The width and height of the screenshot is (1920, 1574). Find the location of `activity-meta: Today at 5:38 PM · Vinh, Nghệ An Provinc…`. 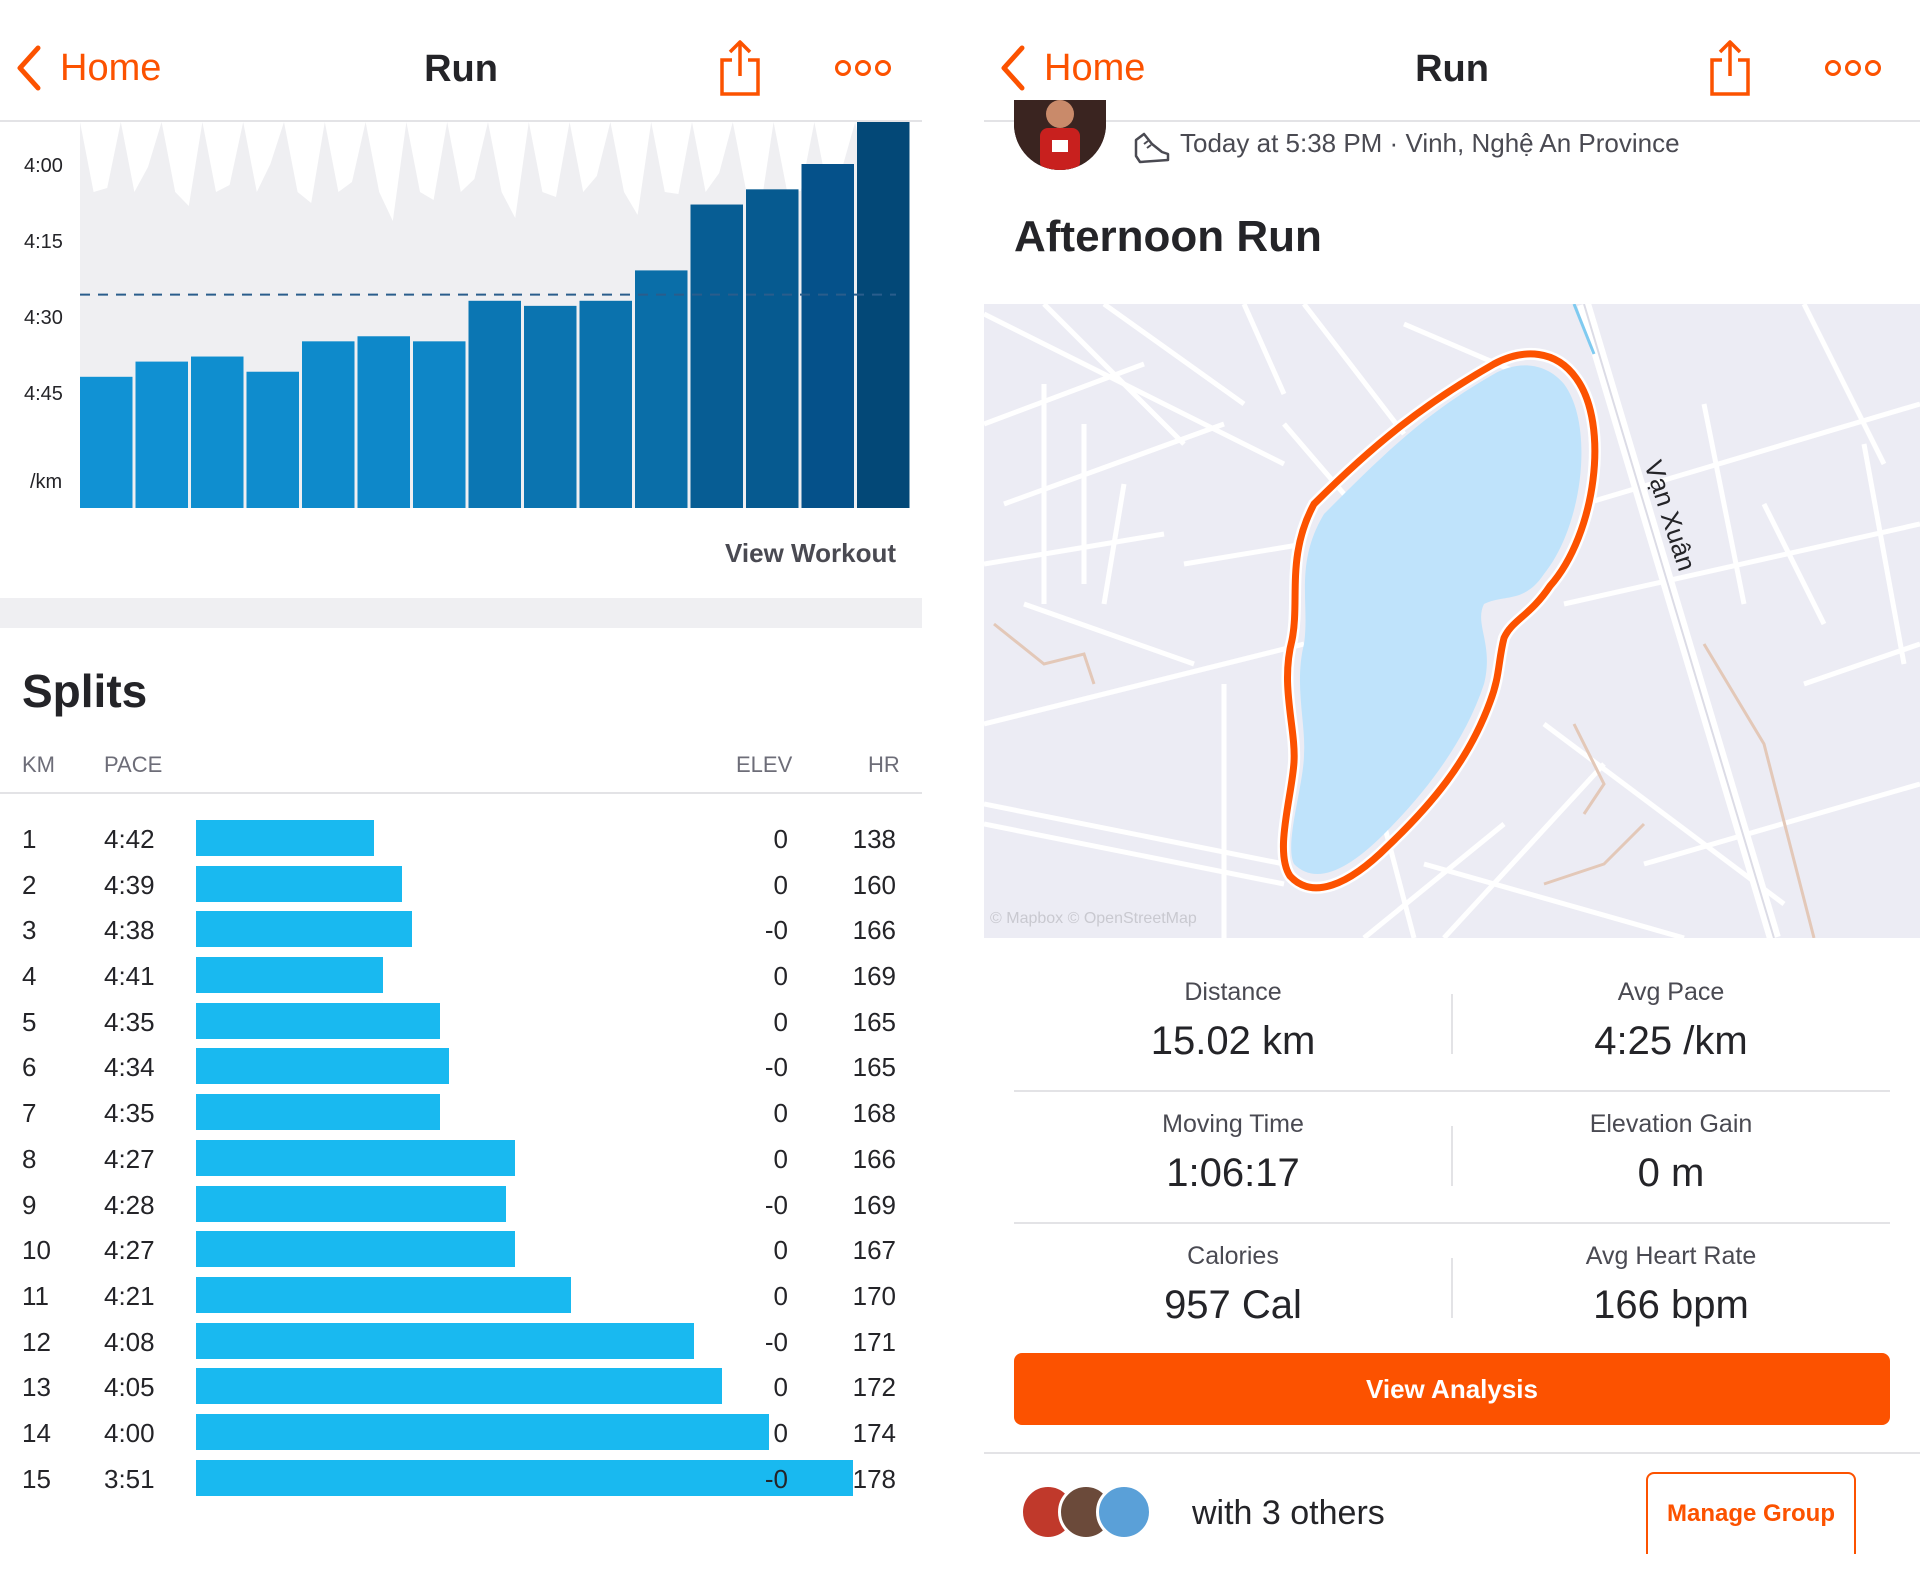

activity-meta: Today at 5:38 PM · Vinh, Nghệ An Provinc… is located at coordinates (1430, 143).